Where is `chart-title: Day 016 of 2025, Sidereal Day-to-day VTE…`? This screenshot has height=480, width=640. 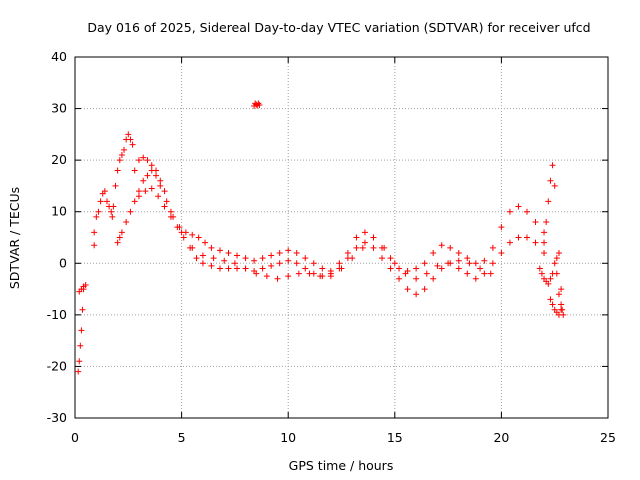 chart-title: Day 016 of 2025, Sidereal Day-to-day VTE… is located at coordinates (338, 27).